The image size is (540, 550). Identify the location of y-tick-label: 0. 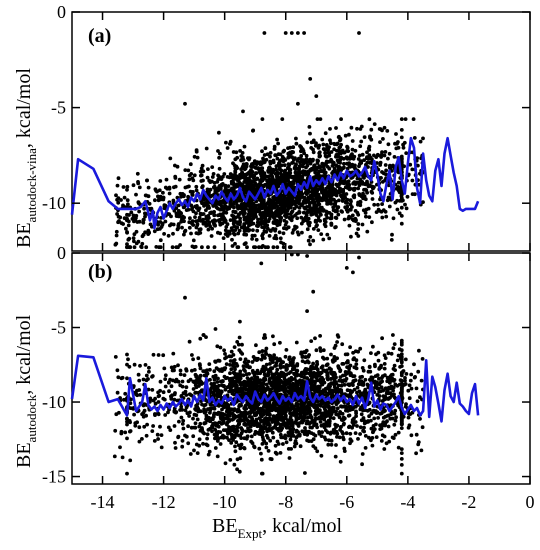
(61, 12).